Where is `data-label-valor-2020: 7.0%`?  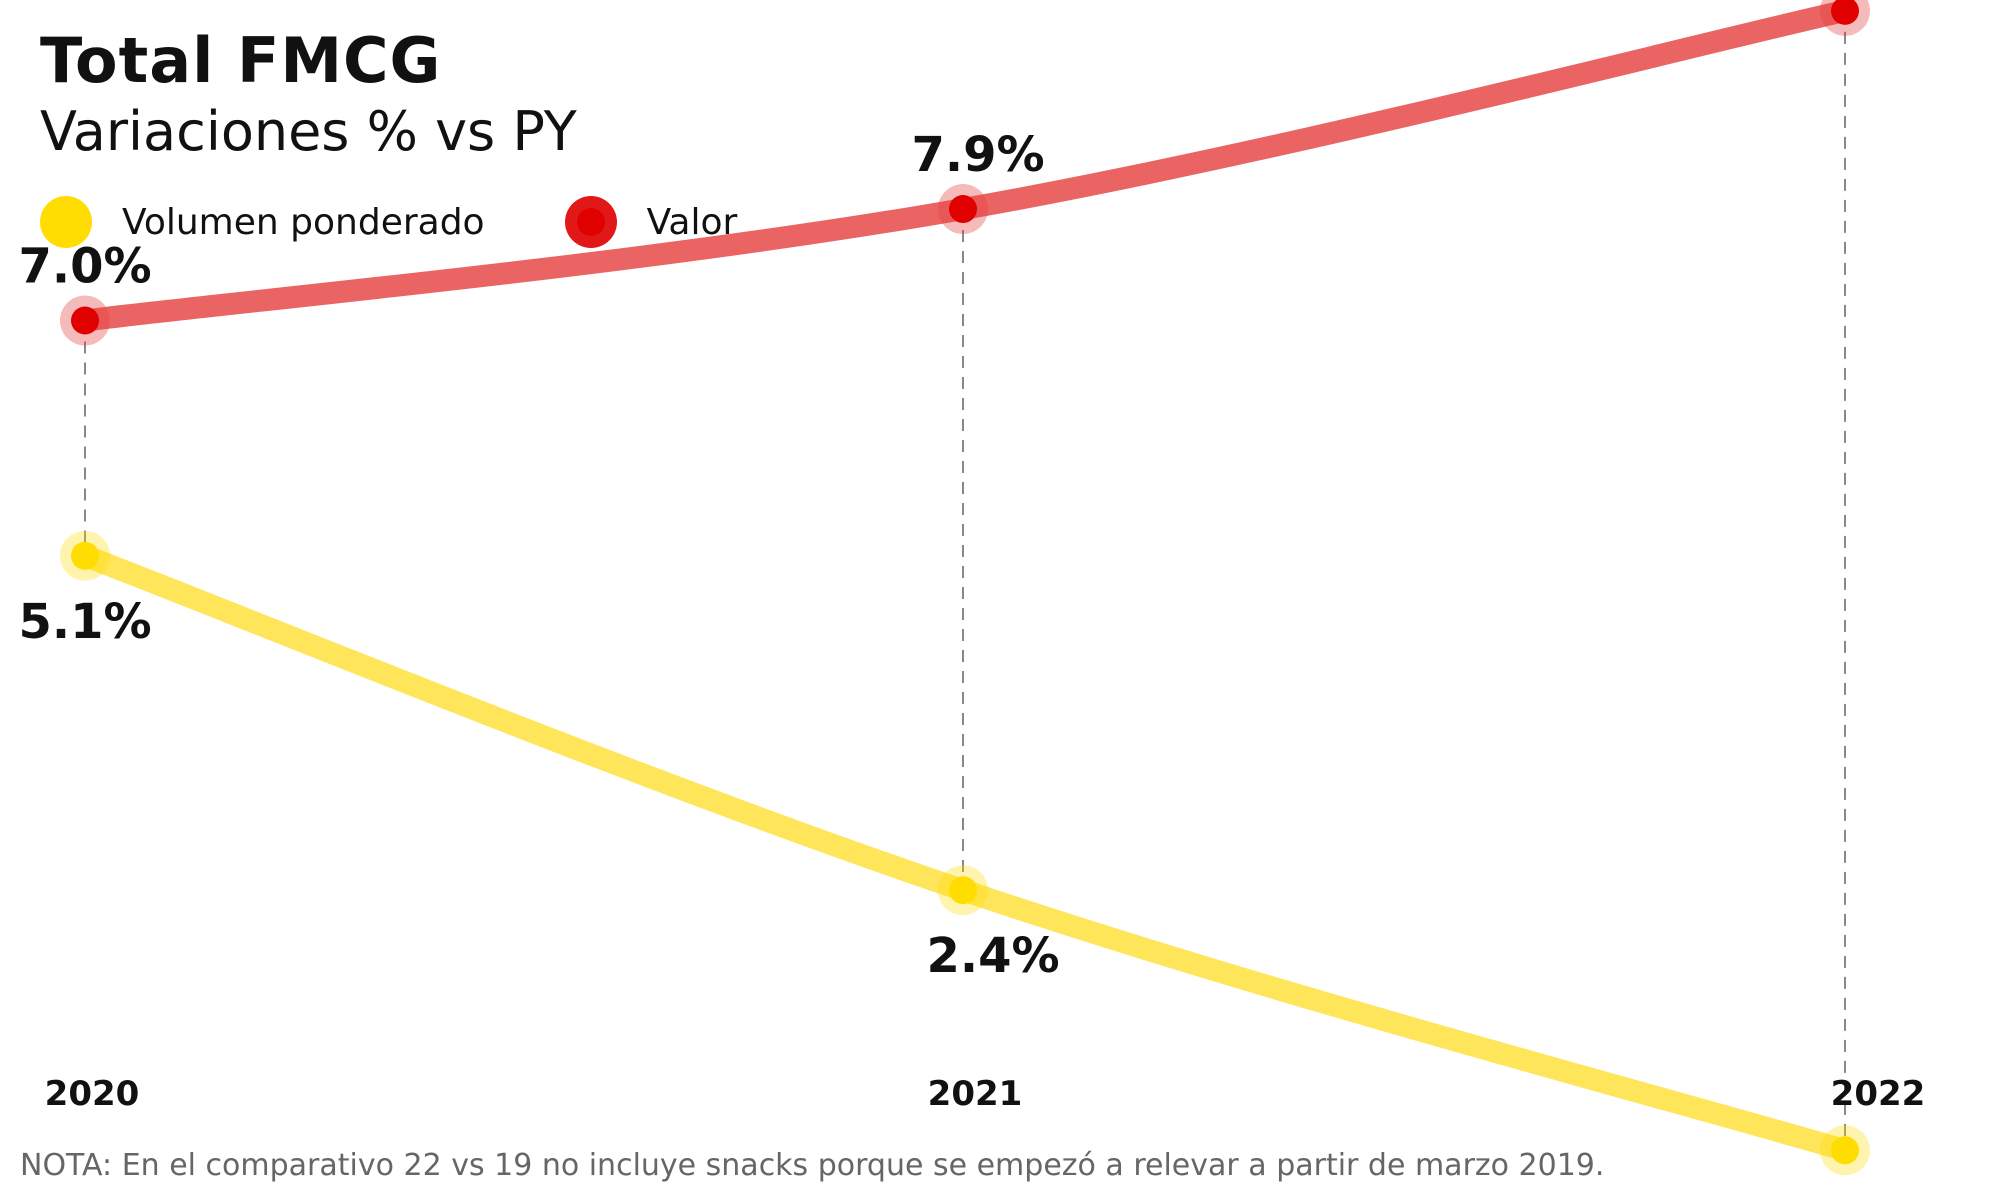 data-label-valor-2020: 7.0% is located at coordinates (84, 267).